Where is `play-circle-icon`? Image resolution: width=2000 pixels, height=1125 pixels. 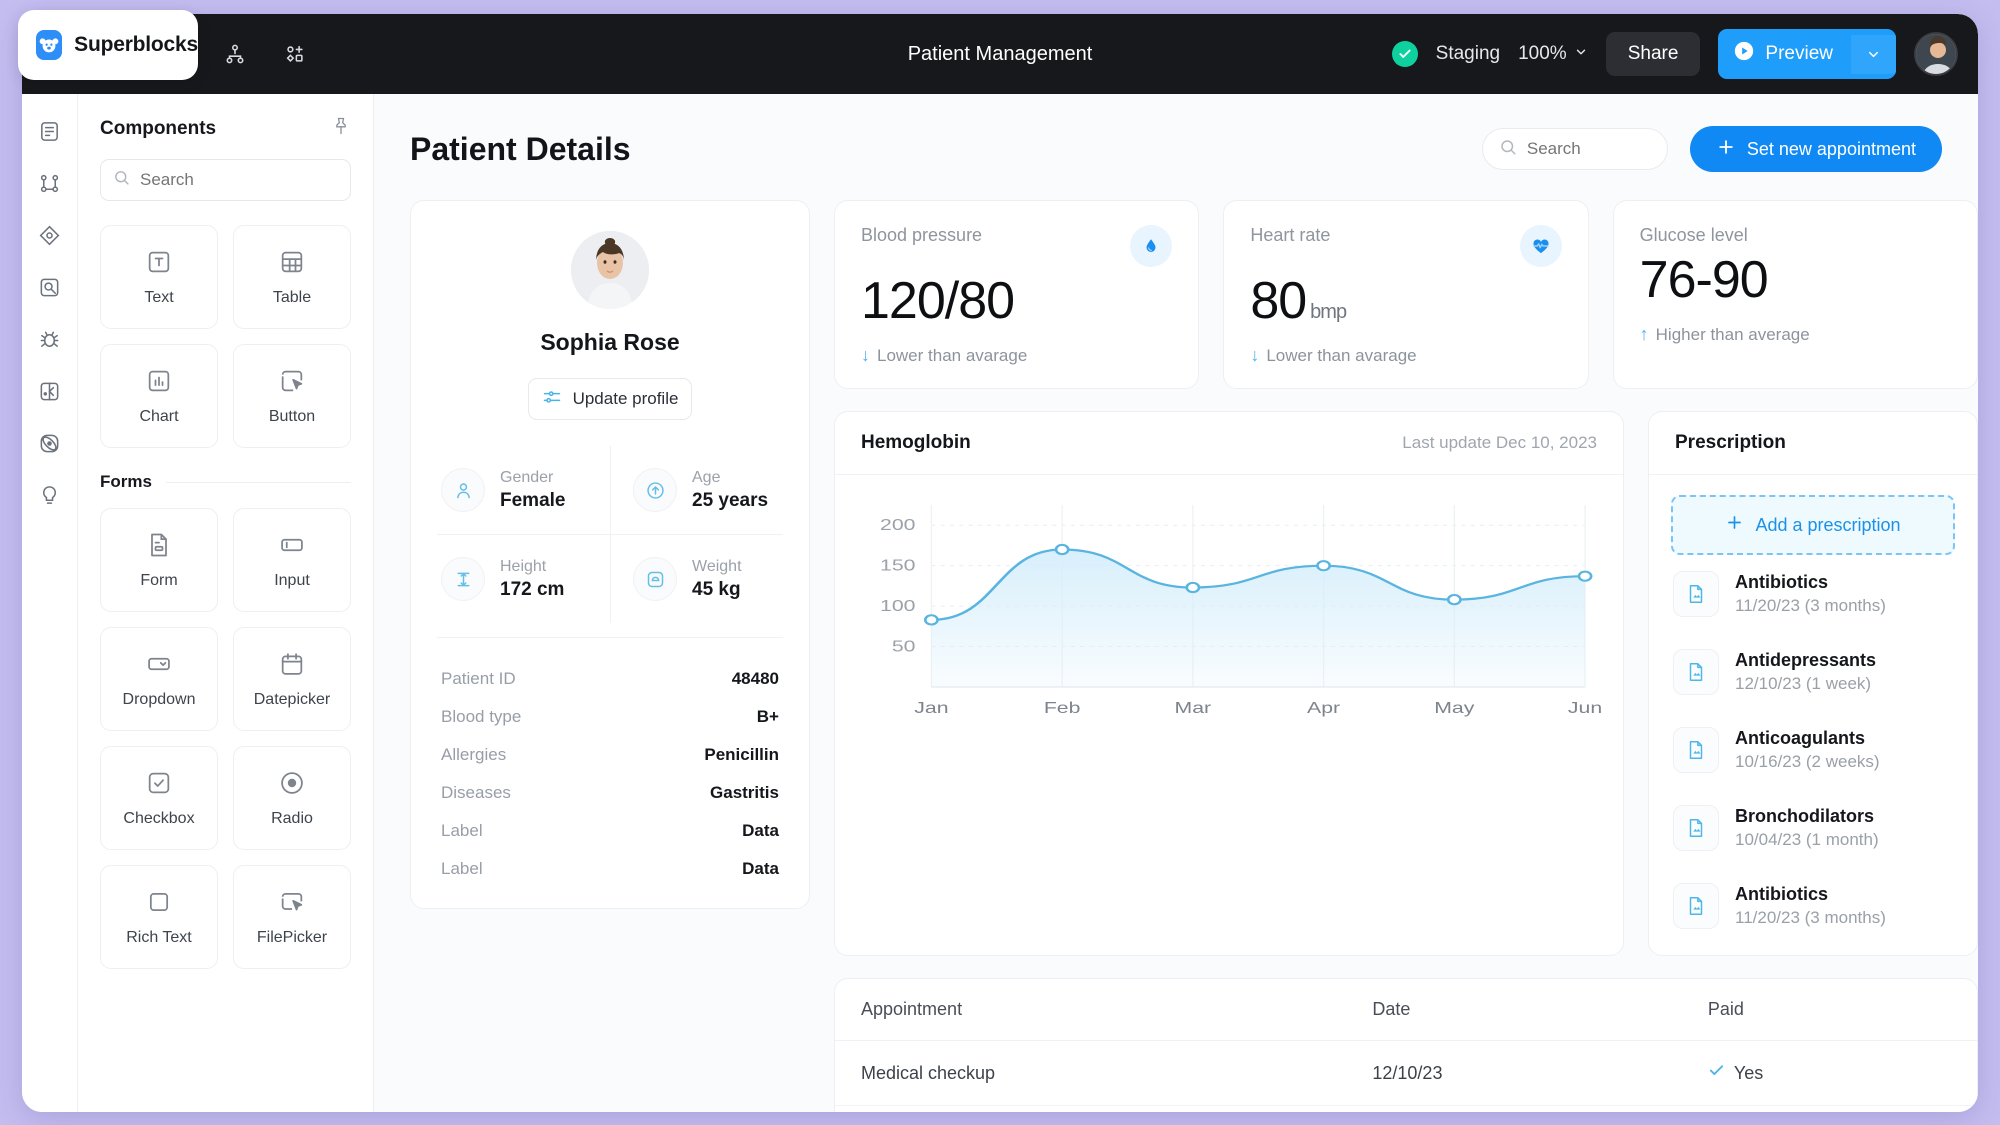
play-circle-icon is located at coordinates (1744, 54).